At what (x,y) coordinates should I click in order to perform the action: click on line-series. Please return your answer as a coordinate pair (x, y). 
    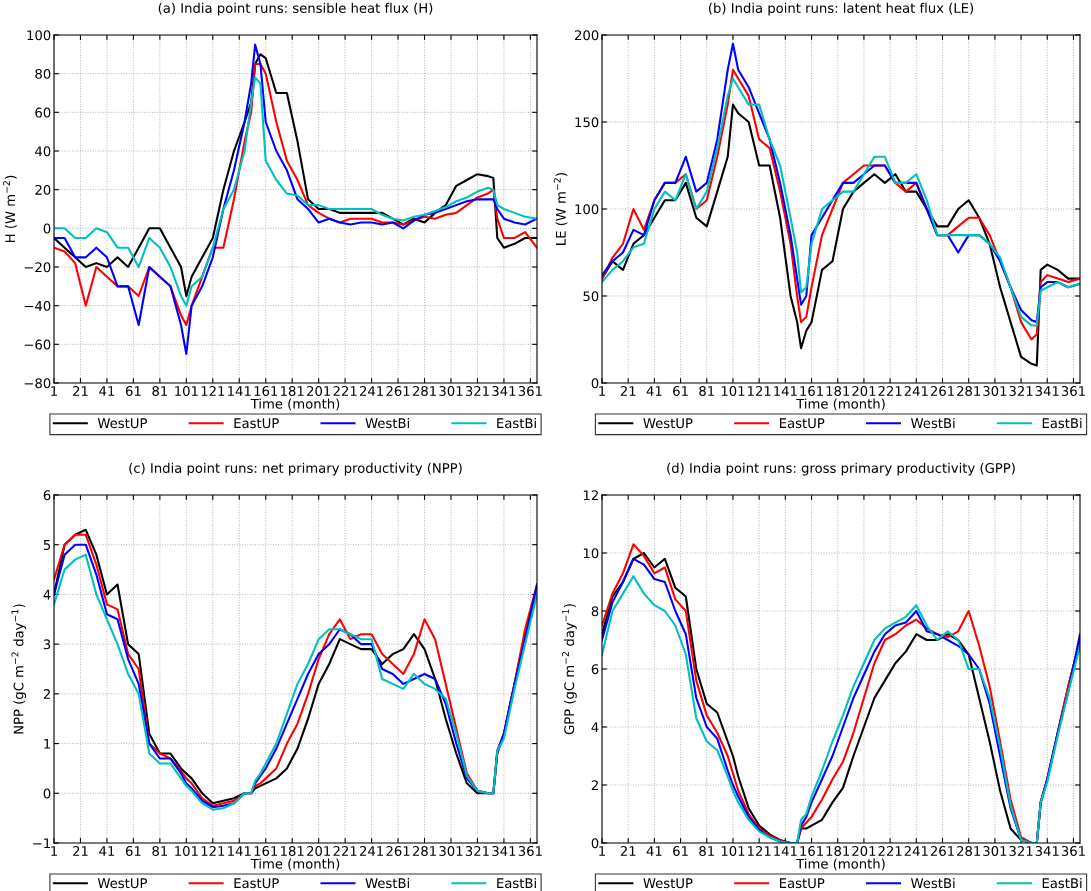
    Looking at the image, I should click on (841, 235).